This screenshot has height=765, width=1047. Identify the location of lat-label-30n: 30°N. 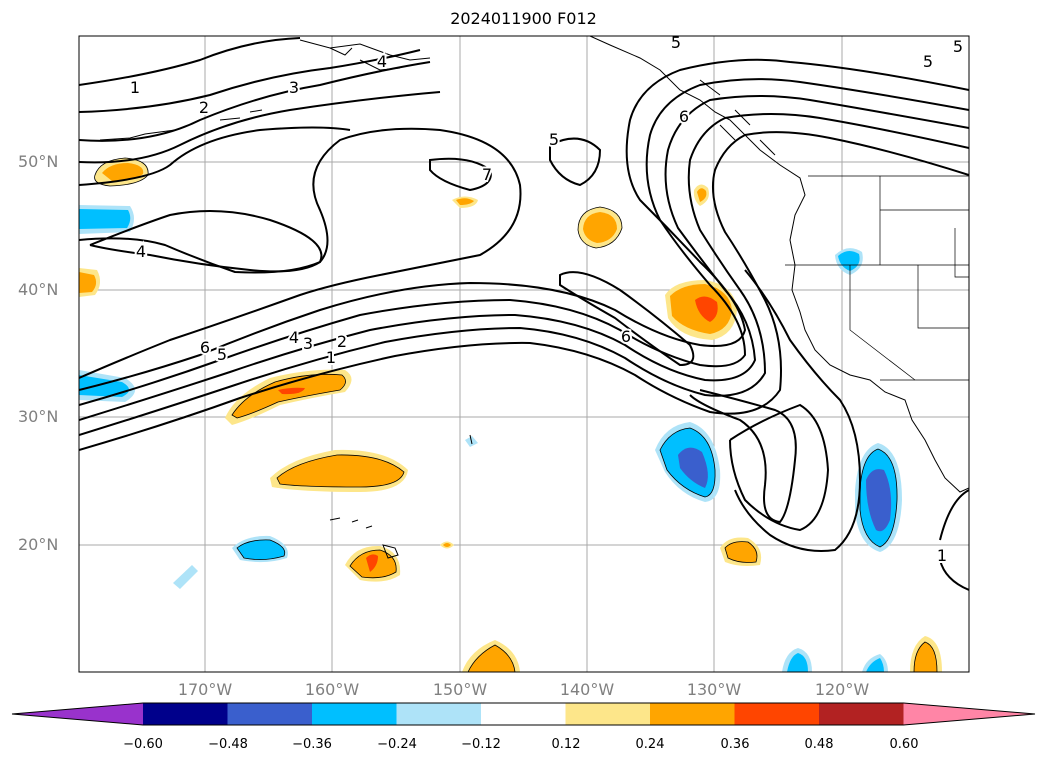
(38, 416).